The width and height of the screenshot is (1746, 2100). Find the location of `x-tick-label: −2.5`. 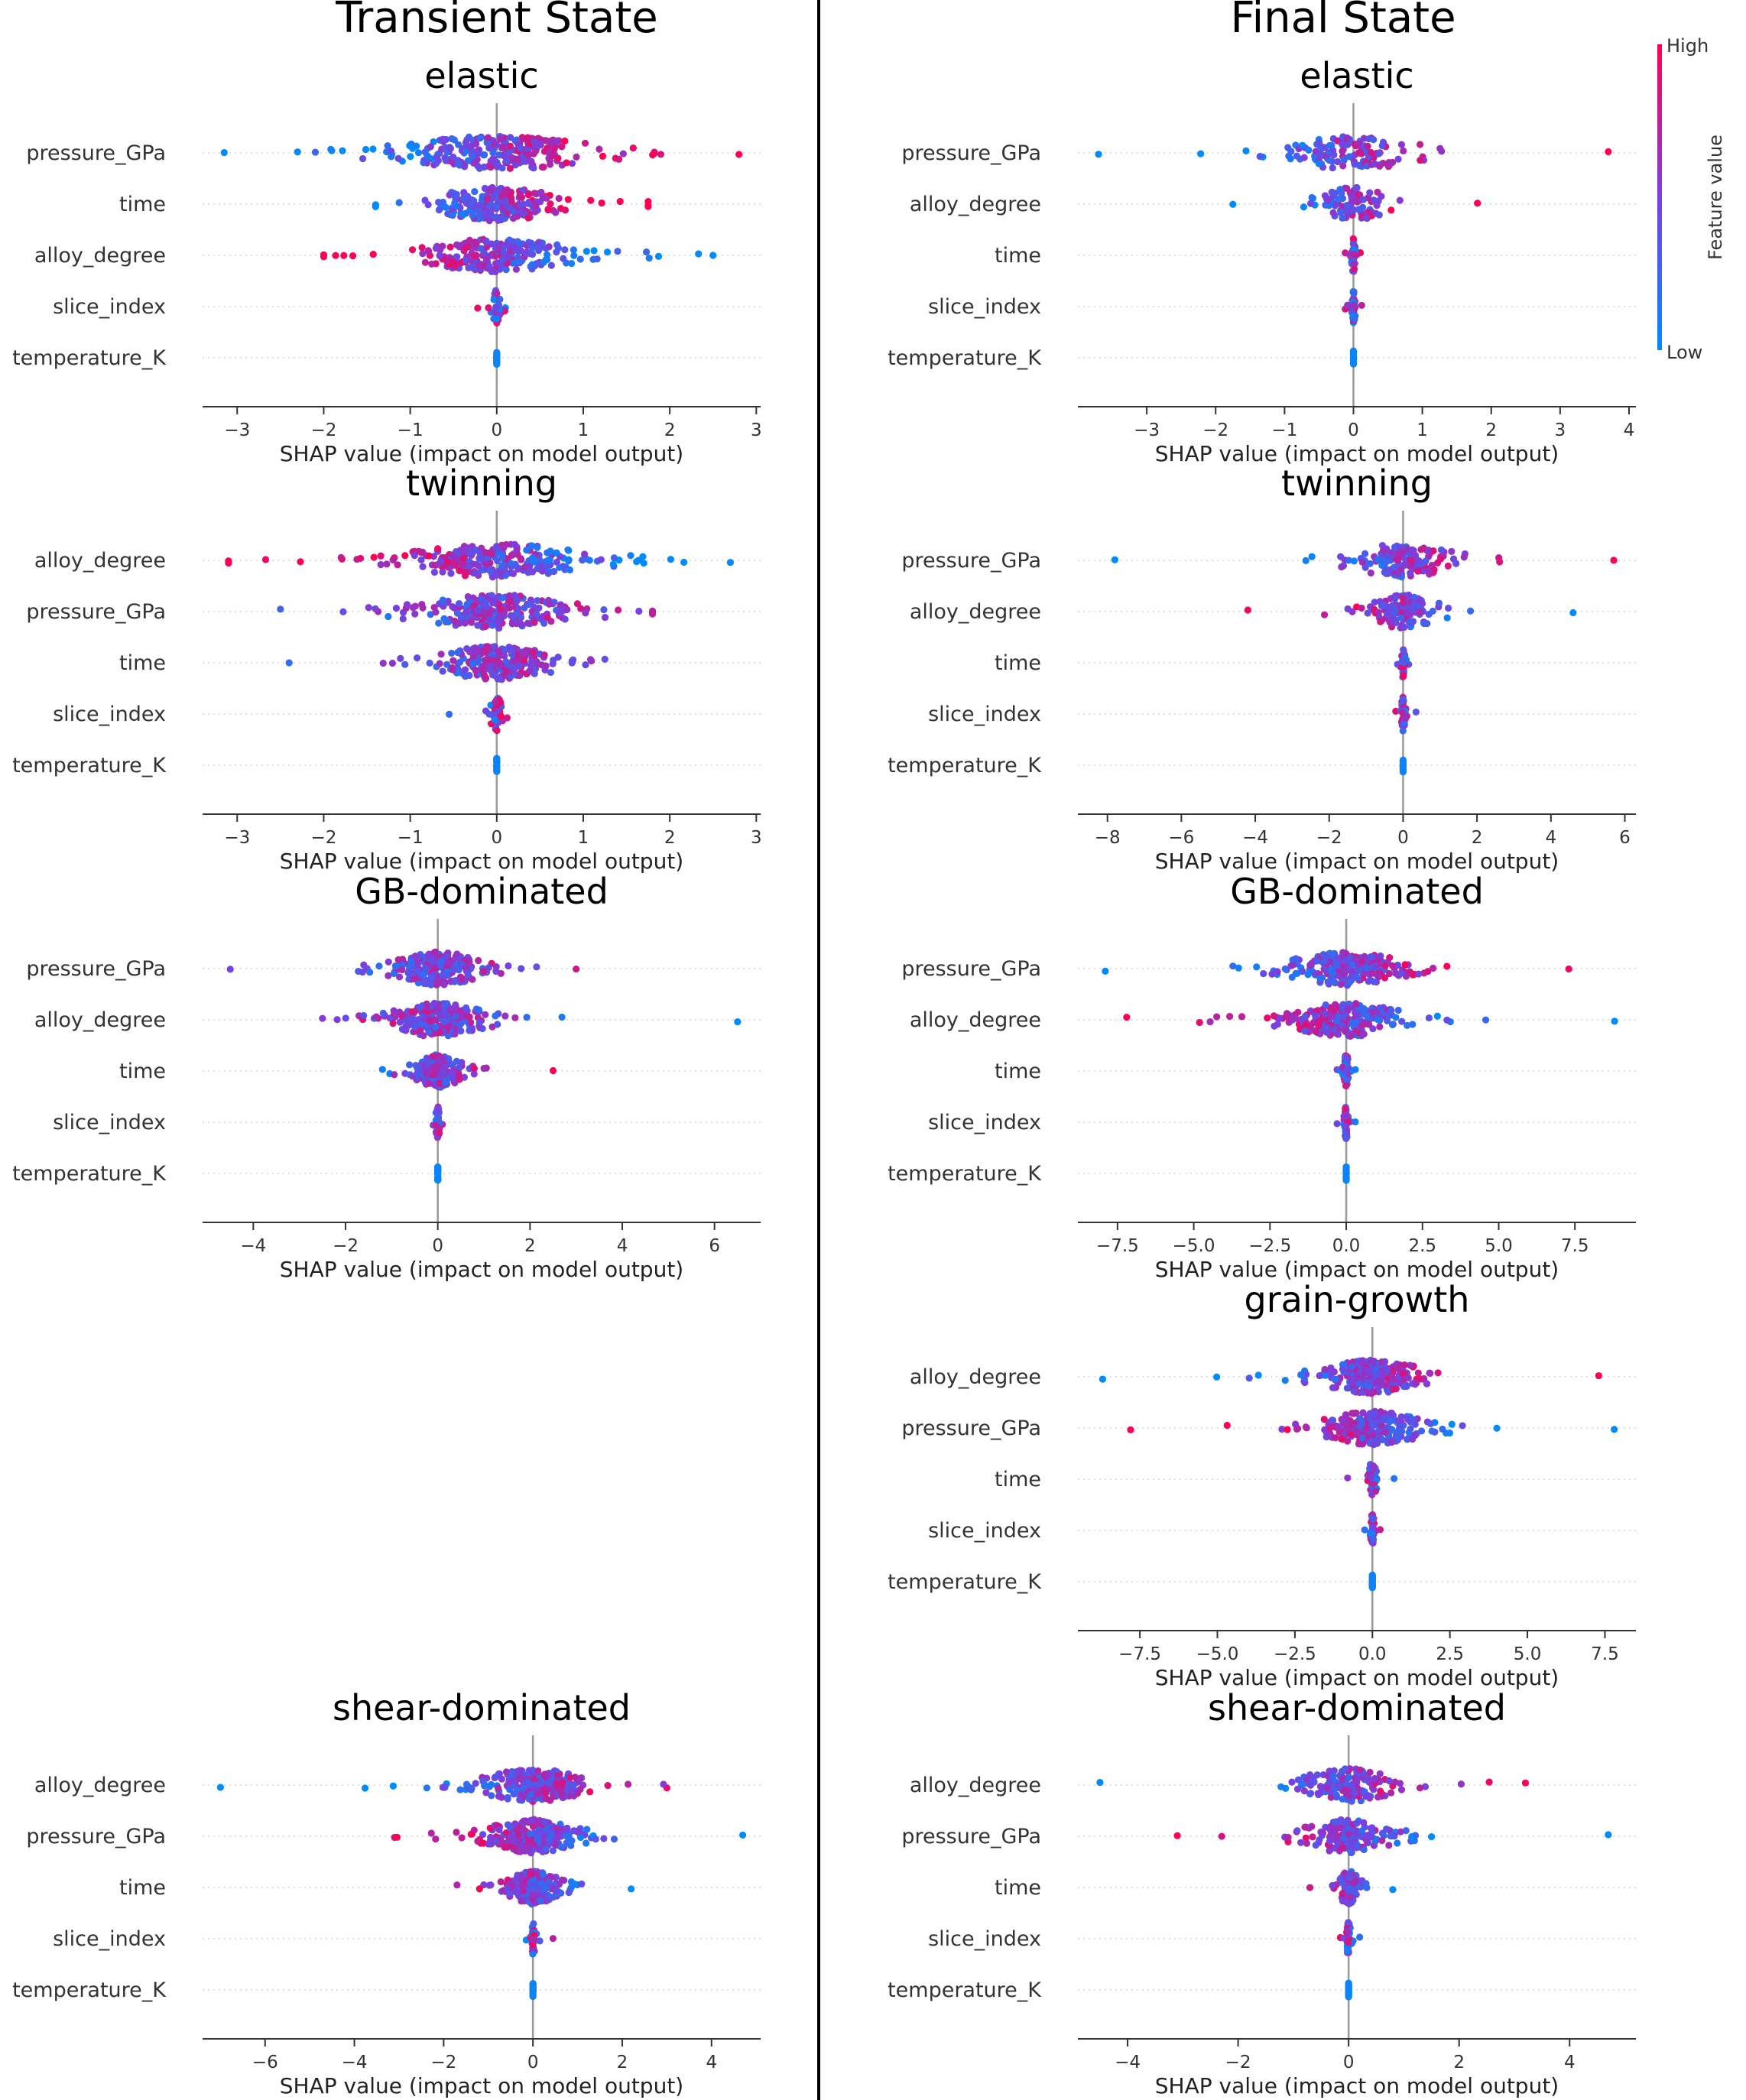

x-tick-label: −2.5 is located at coordinates (1269, 1246).